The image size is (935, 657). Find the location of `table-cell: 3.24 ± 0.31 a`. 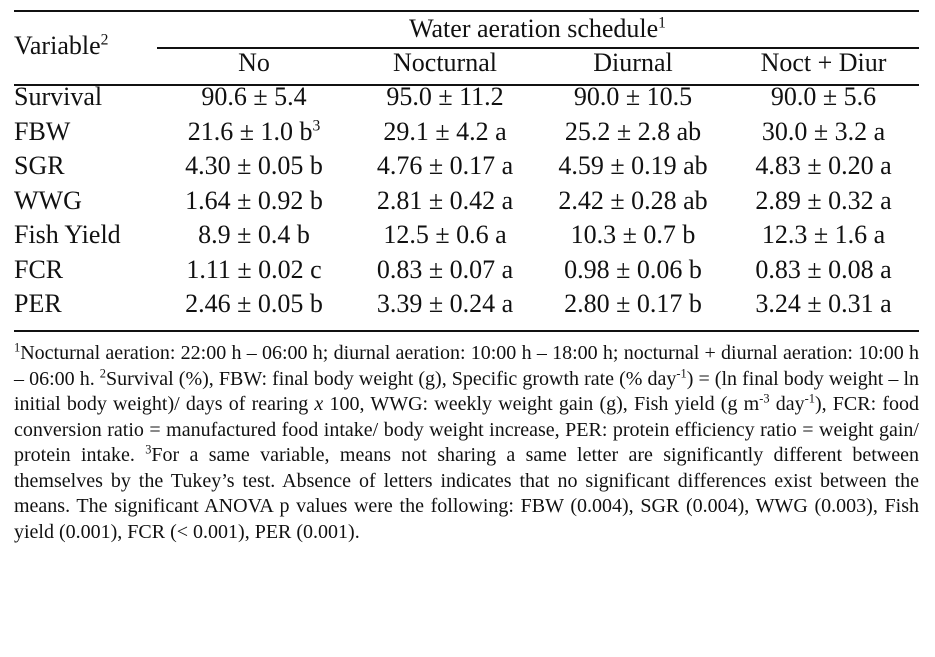

table-cell: 3.24 ± 0.31 a is located at coordinates (823, 304).